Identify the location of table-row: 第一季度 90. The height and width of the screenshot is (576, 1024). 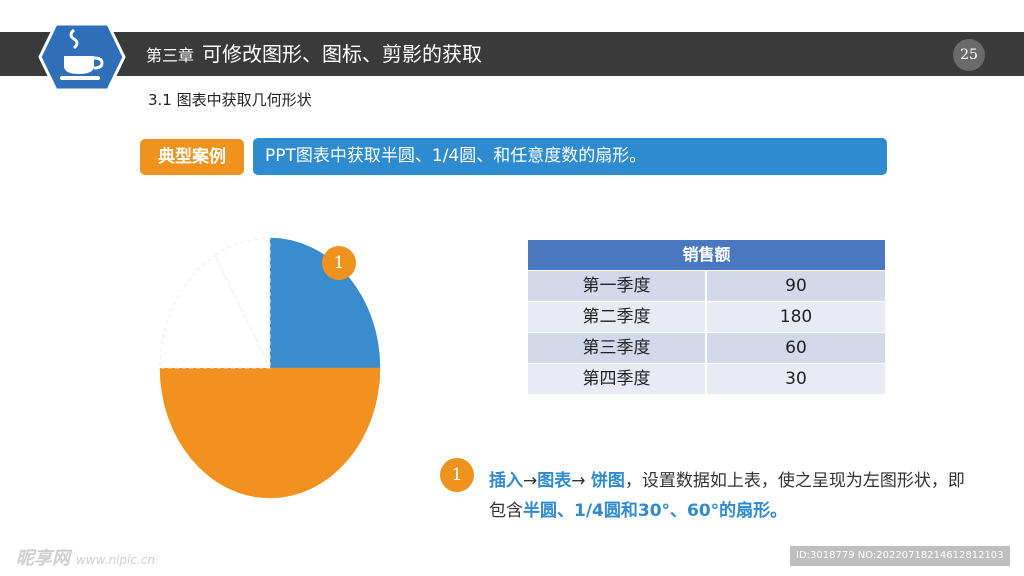
(706, 285).